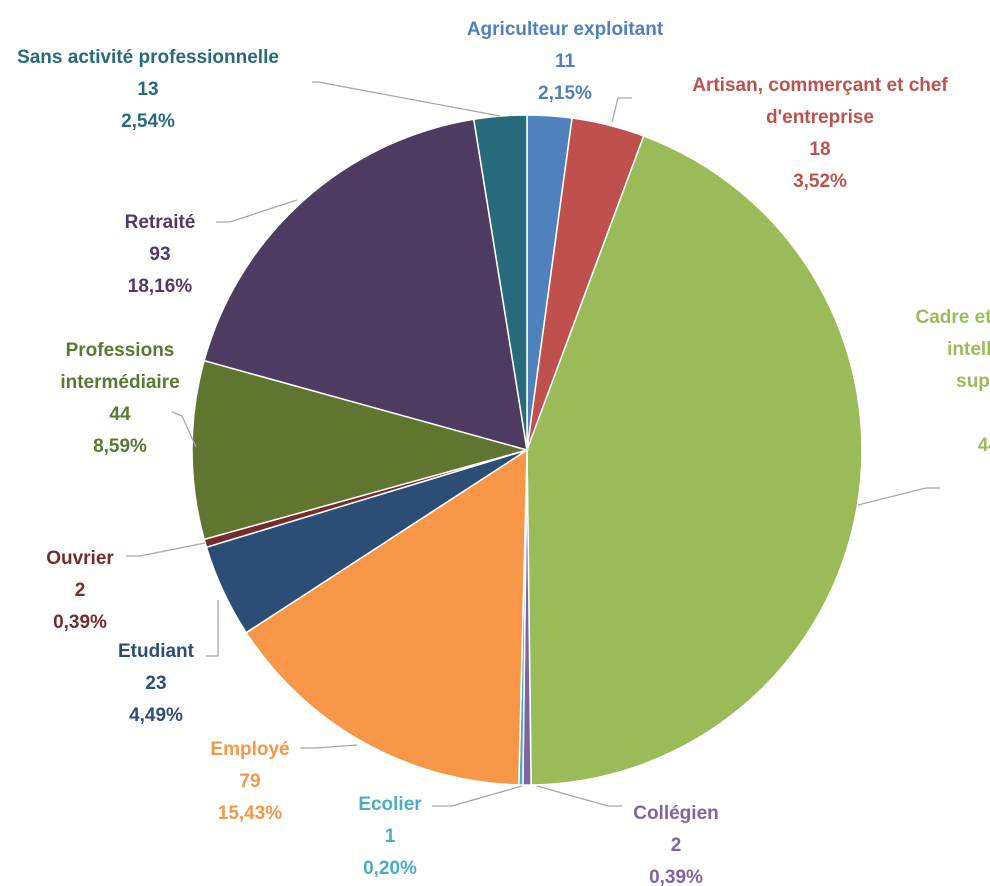  I want to click on slice-label: intellectuelles, so click(968, 349).